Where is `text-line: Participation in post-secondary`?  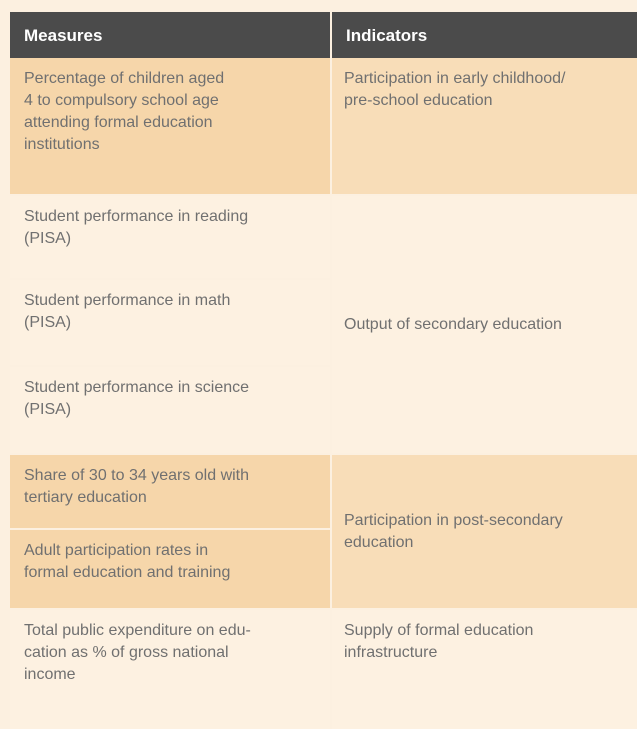
text-line: Participation in post-secondary is located at coordinates (453, 520).